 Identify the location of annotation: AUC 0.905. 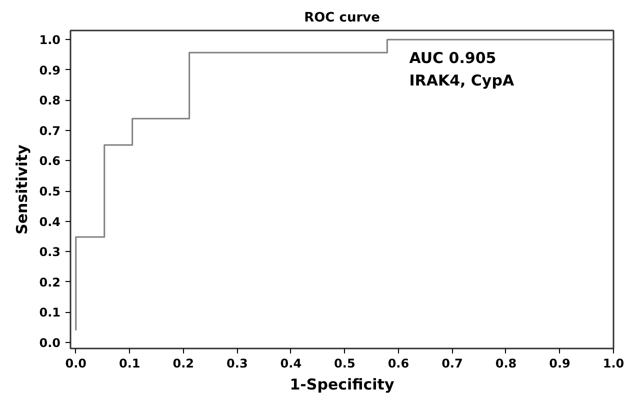
(452, 57).